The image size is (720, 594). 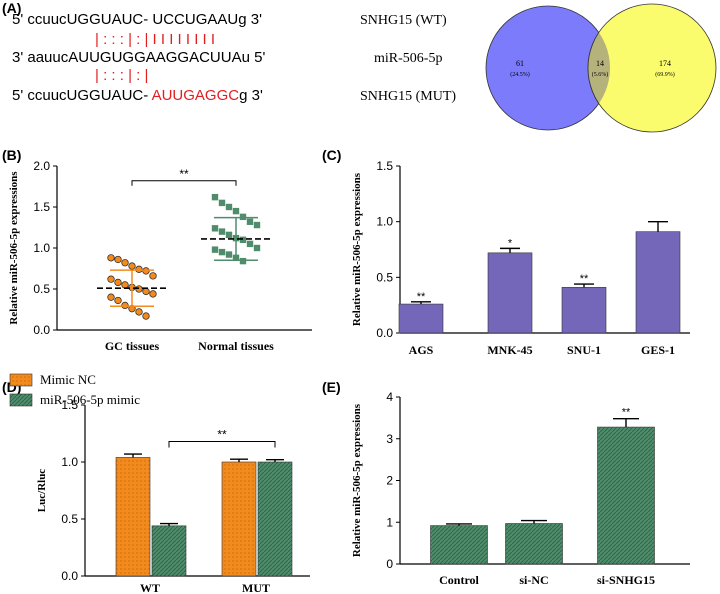 What do you see at coordinates (137, 95) in the screenshot?
I see `mut-sequence: 5' ccuucUGGUAUC- AUUGAGGCg 3'` at bounding box center [137, 95].